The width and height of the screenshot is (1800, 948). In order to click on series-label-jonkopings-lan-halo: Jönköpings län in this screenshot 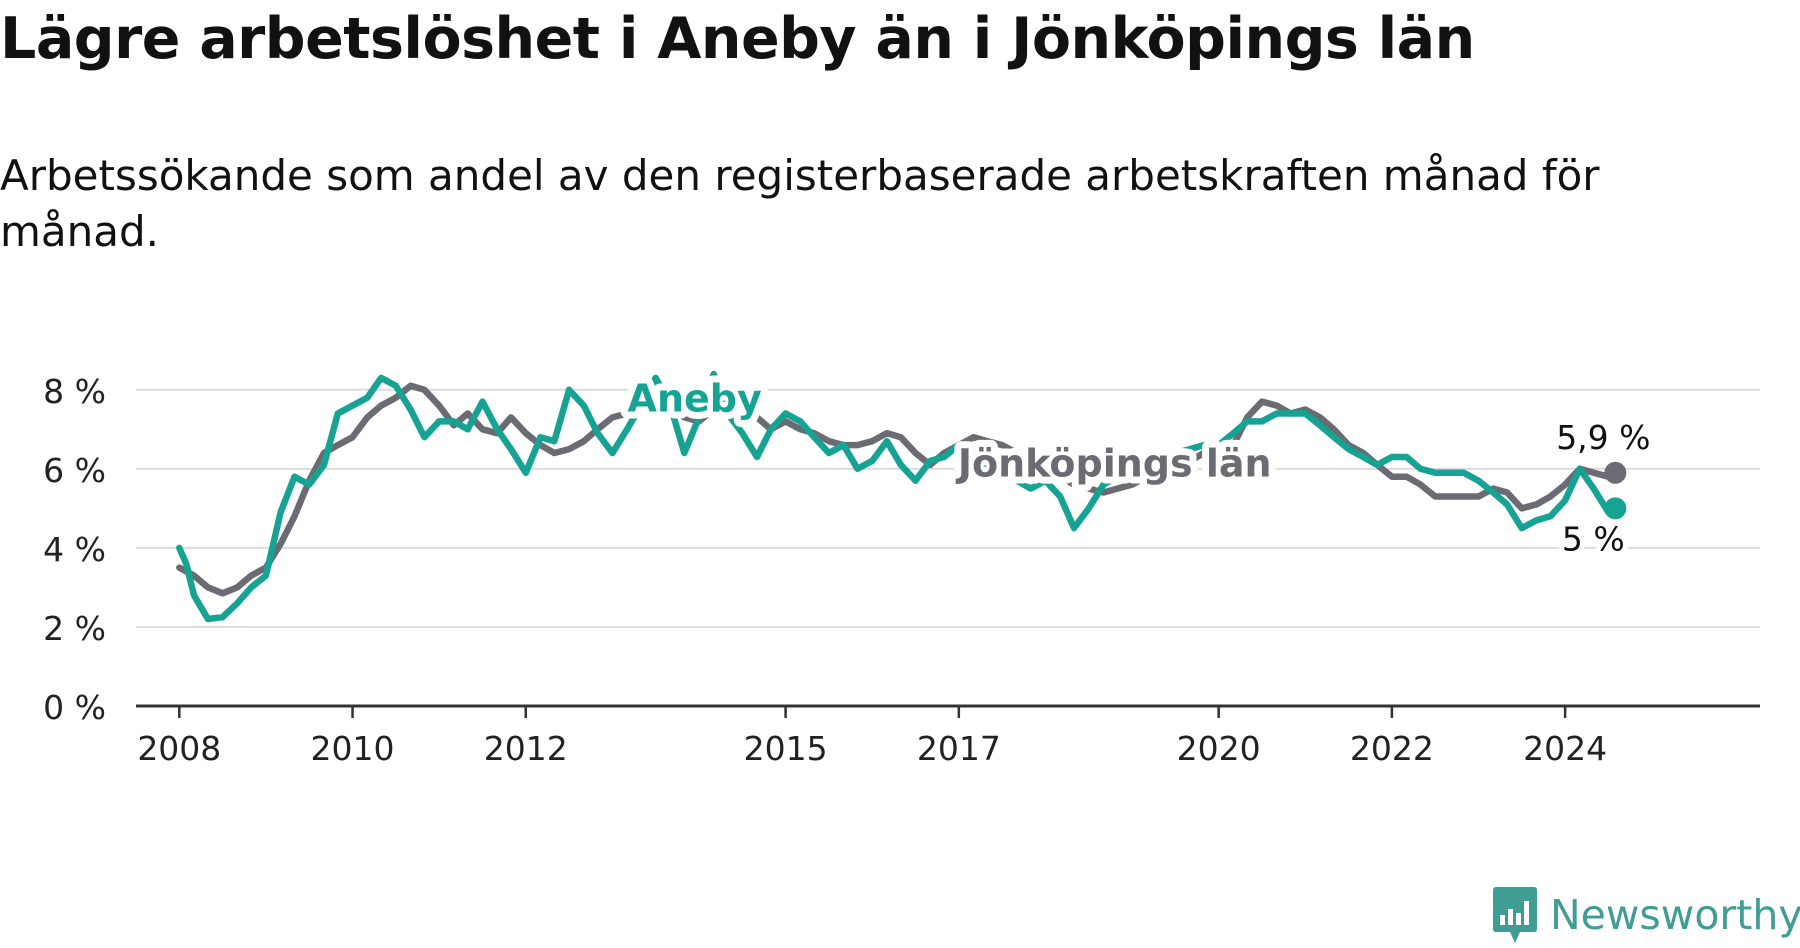, I will do `click(1113, 464)`.